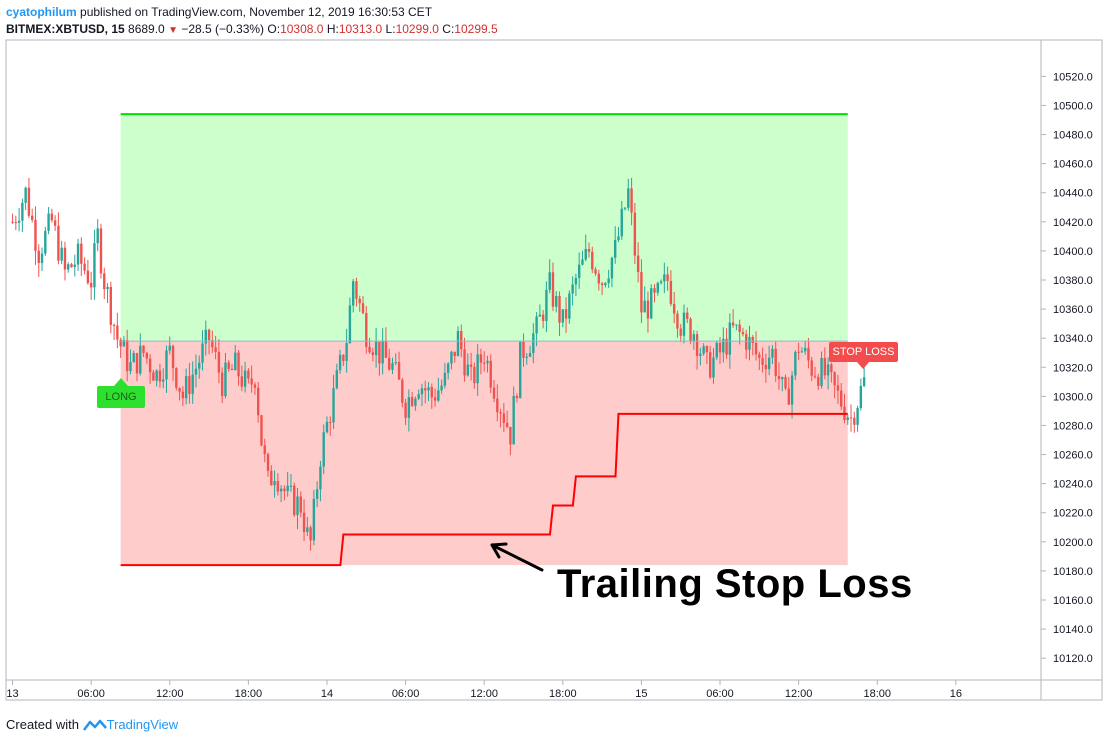 Image resolution: width=1107 pixels, height=743 pixels. I want to click on stop-tag-pointer-icon, so click(863, 365).